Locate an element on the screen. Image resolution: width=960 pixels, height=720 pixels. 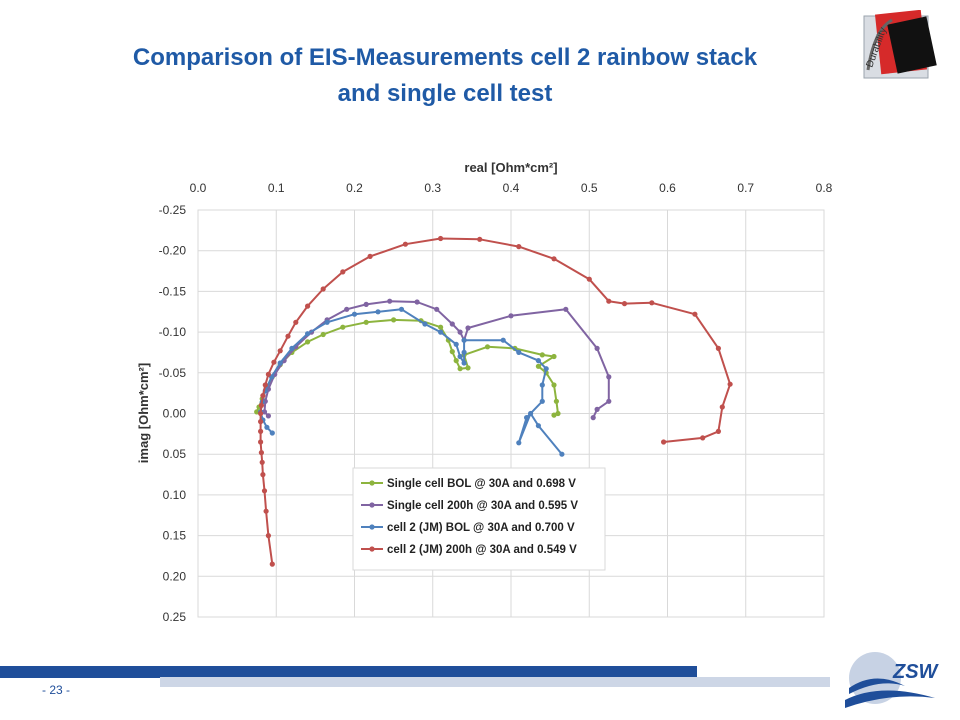
y-tick-label: -0.20 is located at coordinates (173, 251).